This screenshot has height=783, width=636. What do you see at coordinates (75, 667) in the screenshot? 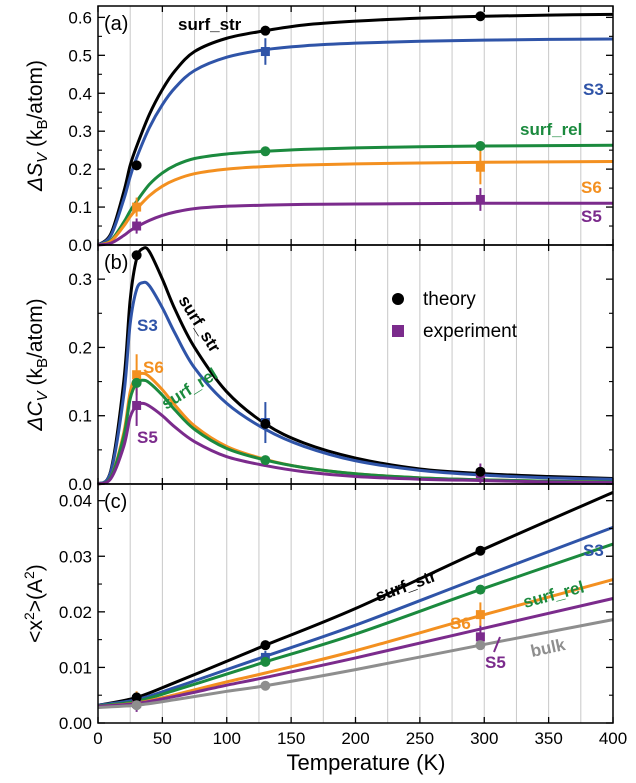
I see `y-tick-label: 0.01` at bounding box center [75, 667].